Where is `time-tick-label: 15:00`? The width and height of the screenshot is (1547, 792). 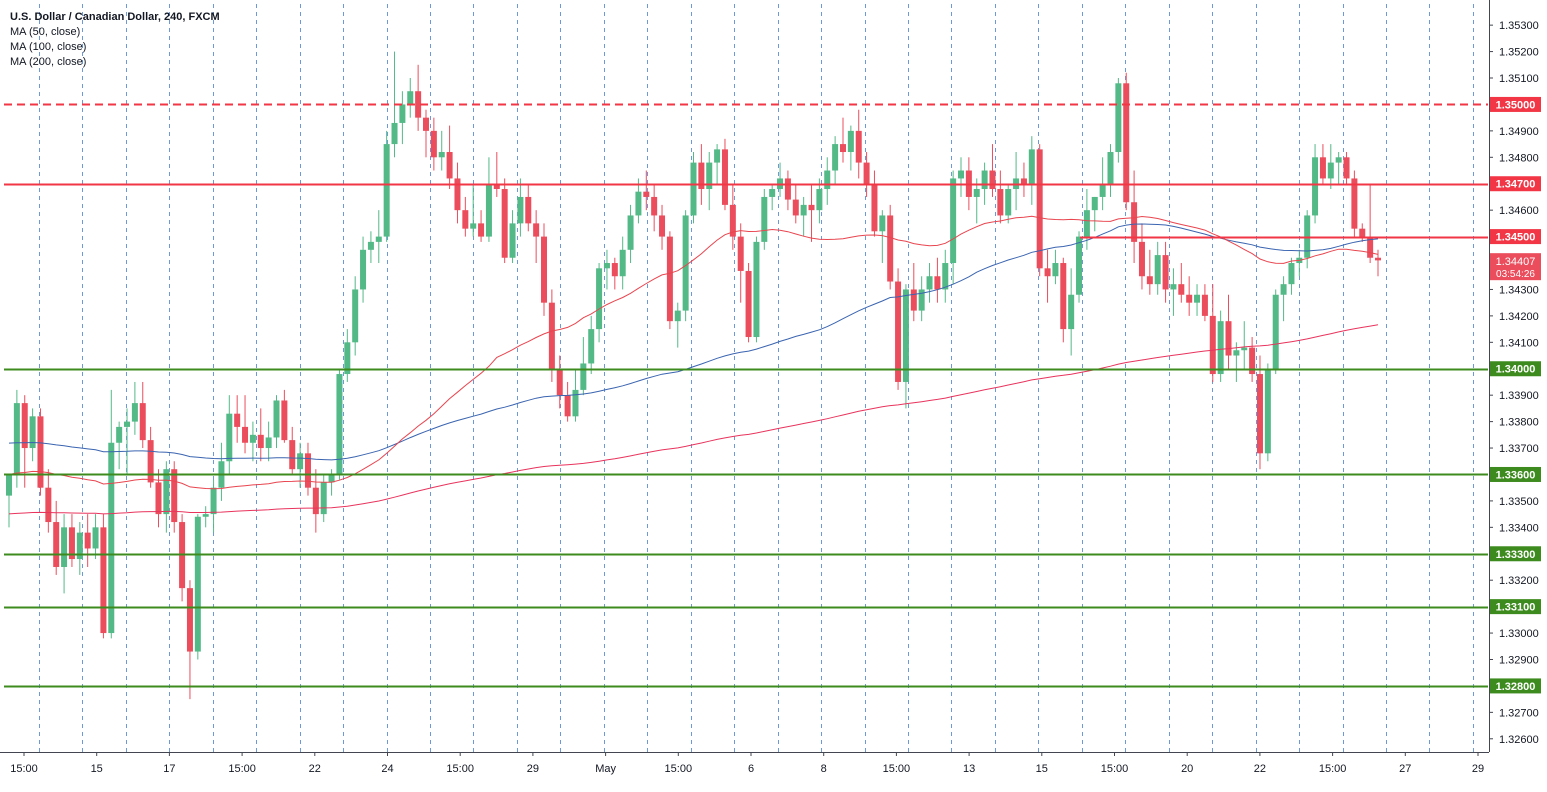 time-tick-label: 15:00 is located at coordinates (242, 769).